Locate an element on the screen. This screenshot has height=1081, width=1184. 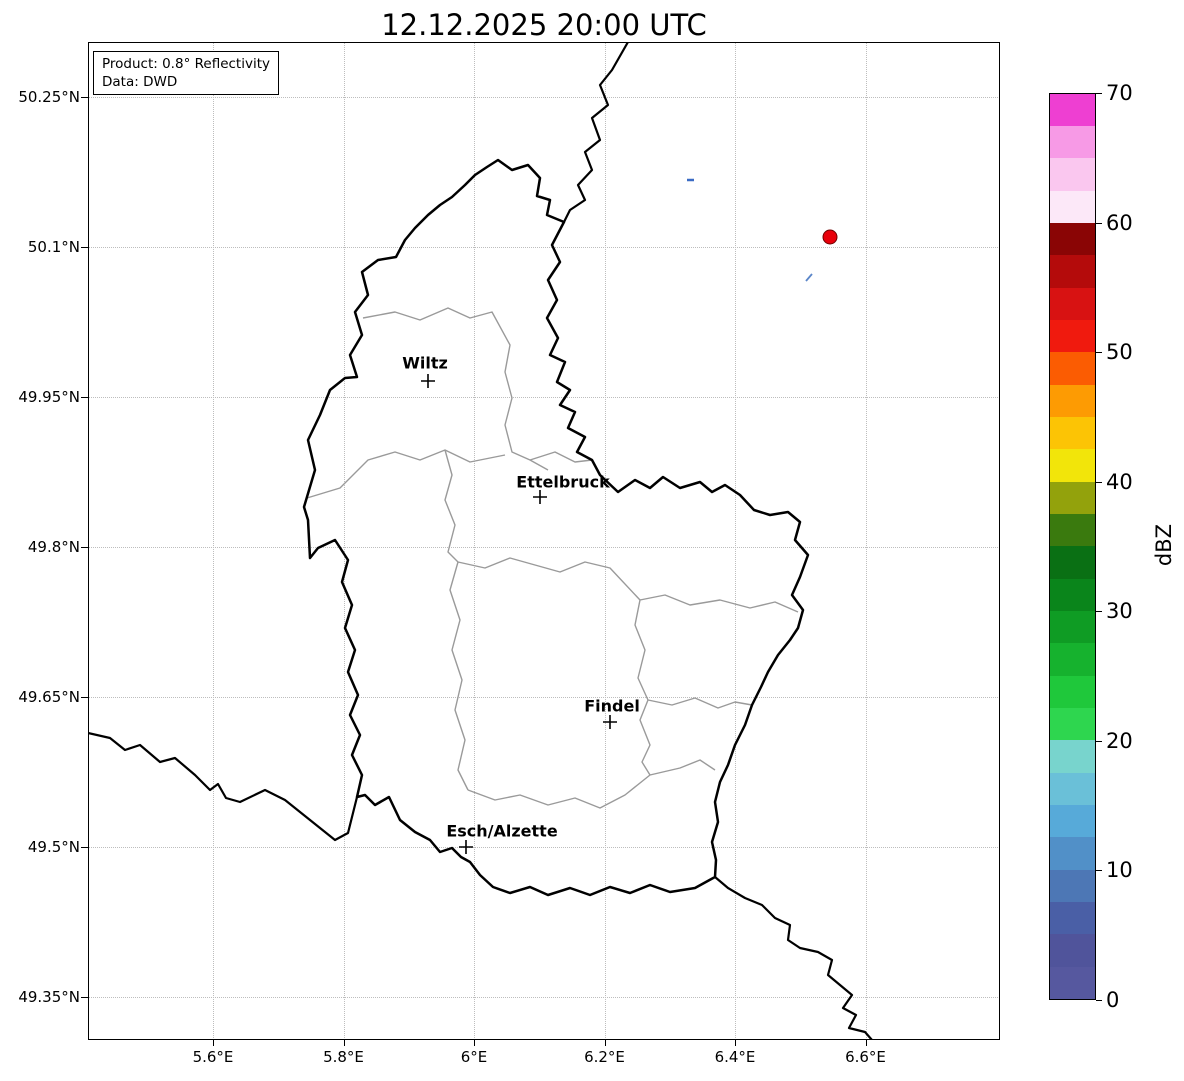
colorbar-tick-label: 50 is located at coordinates (1119, 352).